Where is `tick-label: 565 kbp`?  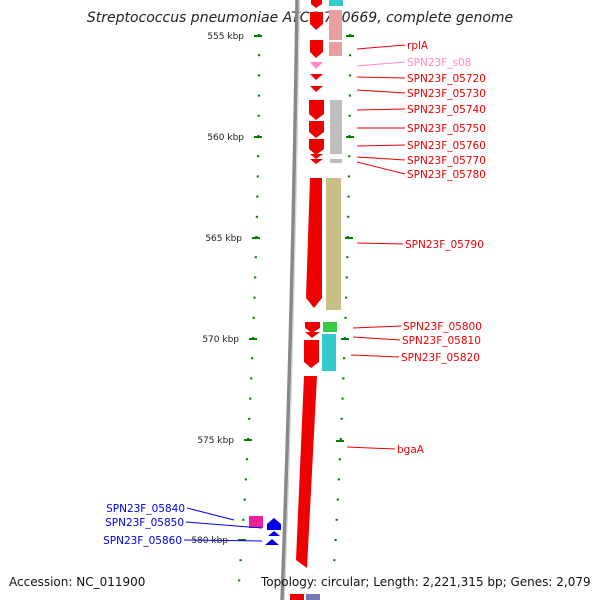 tick-label: 565 kbp is located at coordinates (223, 239).